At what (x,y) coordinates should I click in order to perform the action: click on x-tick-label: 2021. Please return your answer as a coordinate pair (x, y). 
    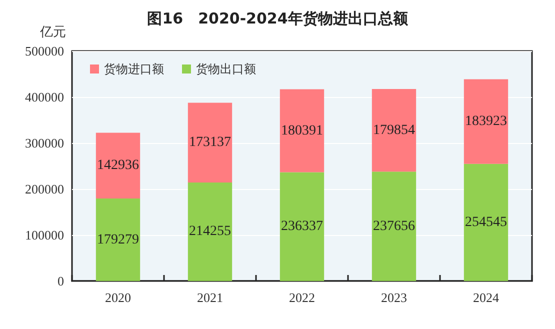
    Looking at the image, I should click on (210, 297).